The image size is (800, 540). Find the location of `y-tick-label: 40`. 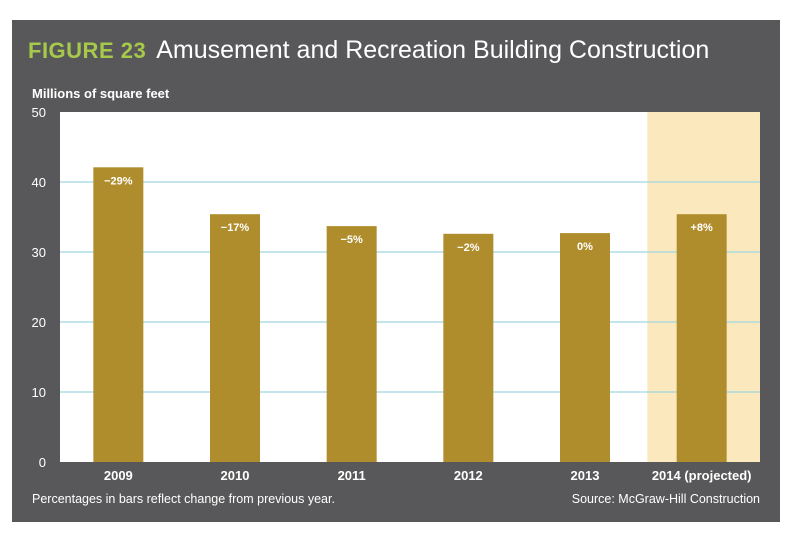

y-tick-label: 40 is located at coordinates (39, 182).